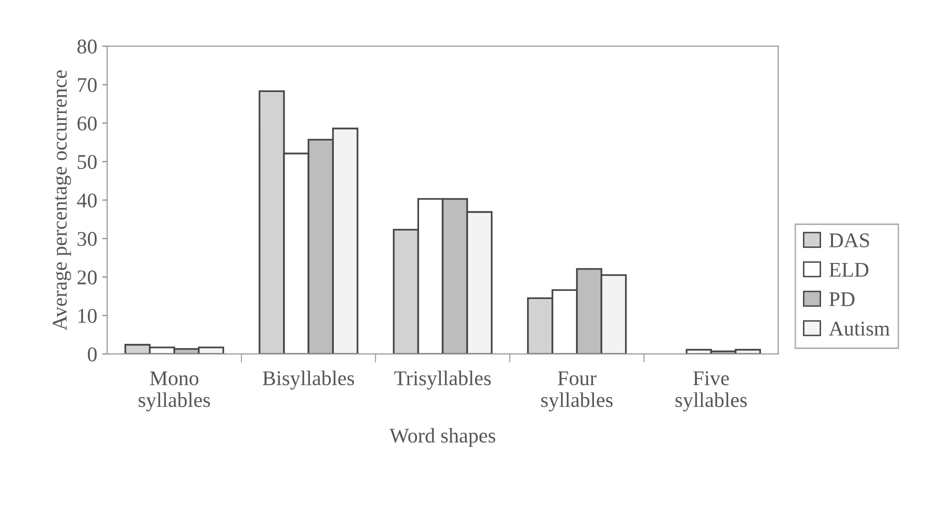 The image size is (932, 513). I want to click on y-axis-title: Average percentage occurrence, so click(62, 200).